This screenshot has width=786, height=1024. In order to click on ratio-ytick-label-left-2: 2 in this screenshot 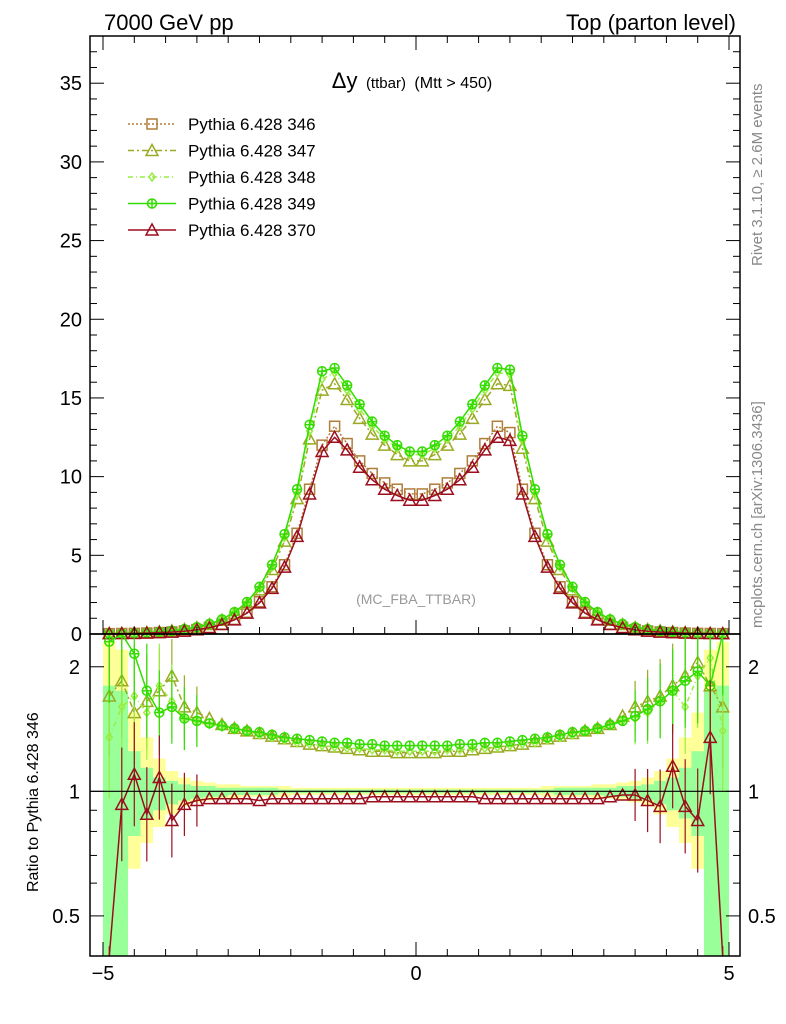, I will do `click(74, 668)`.